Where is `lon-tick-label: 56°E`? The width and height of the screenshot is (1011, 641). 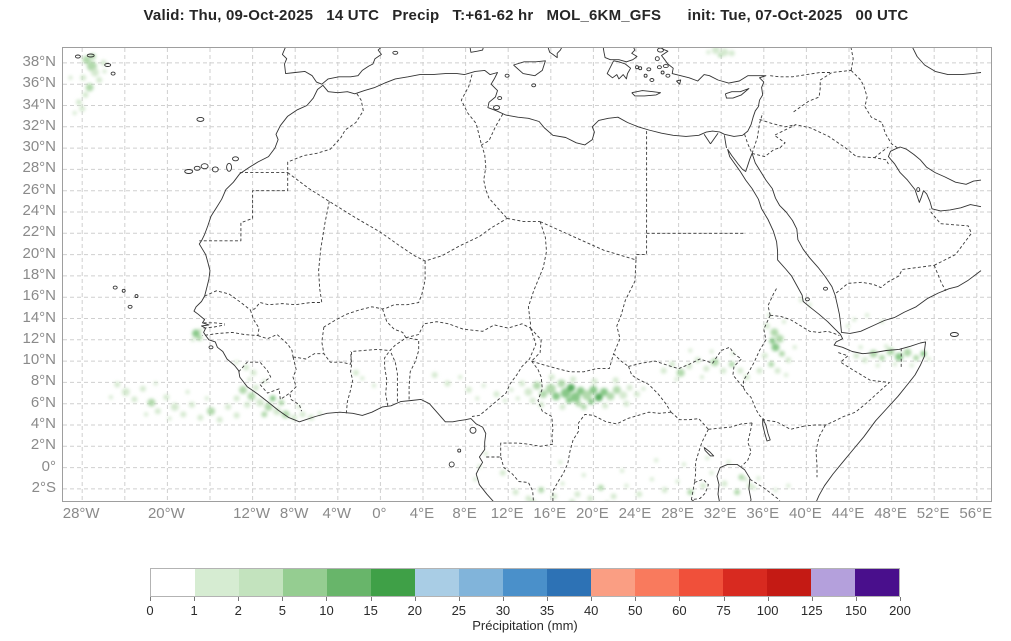 lon-tick-label: 56°E is located at coordinates (976, 513).